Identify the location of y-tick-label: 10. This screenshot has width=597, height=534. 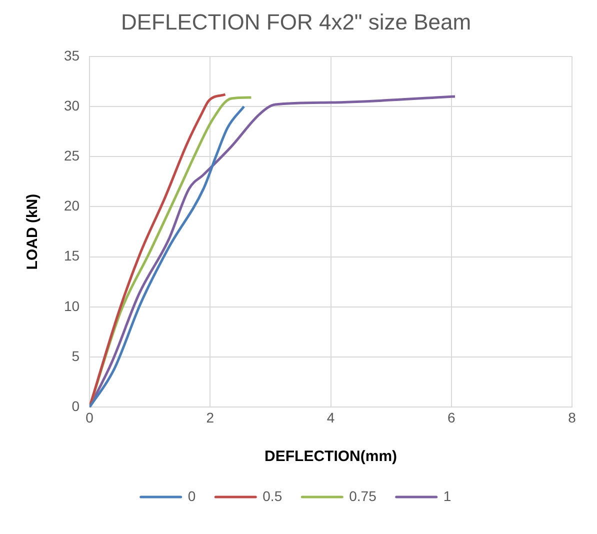
(72, 306).